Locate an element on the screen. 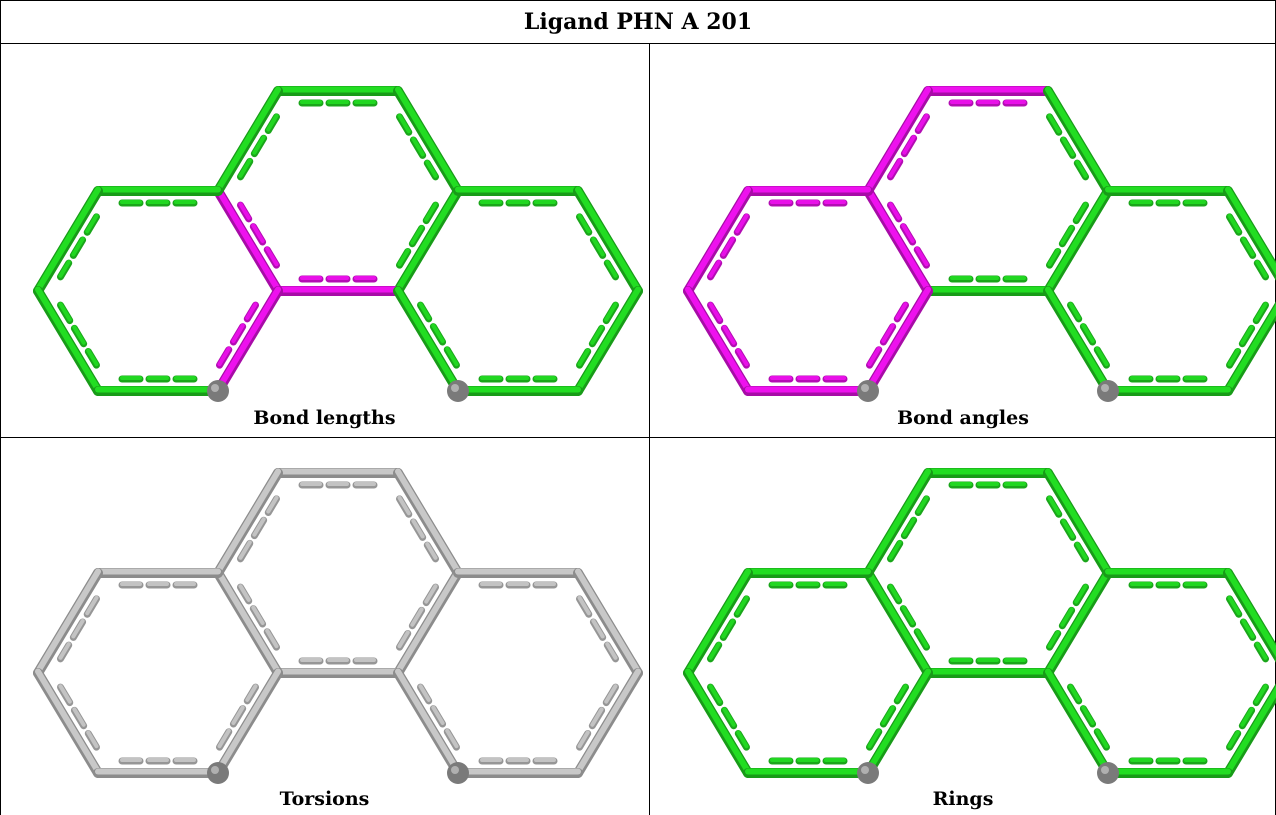 The image size is (1276, 815). top-border is located at coordinates (638, 0).